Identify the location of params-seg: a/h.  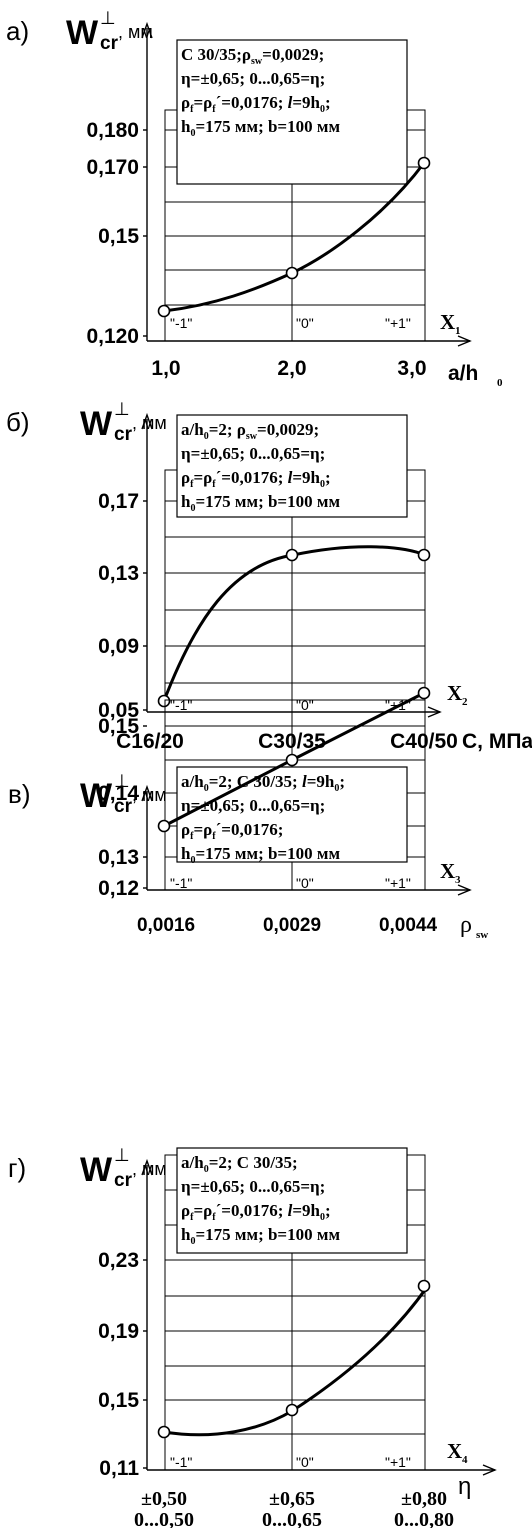
(192, 429).